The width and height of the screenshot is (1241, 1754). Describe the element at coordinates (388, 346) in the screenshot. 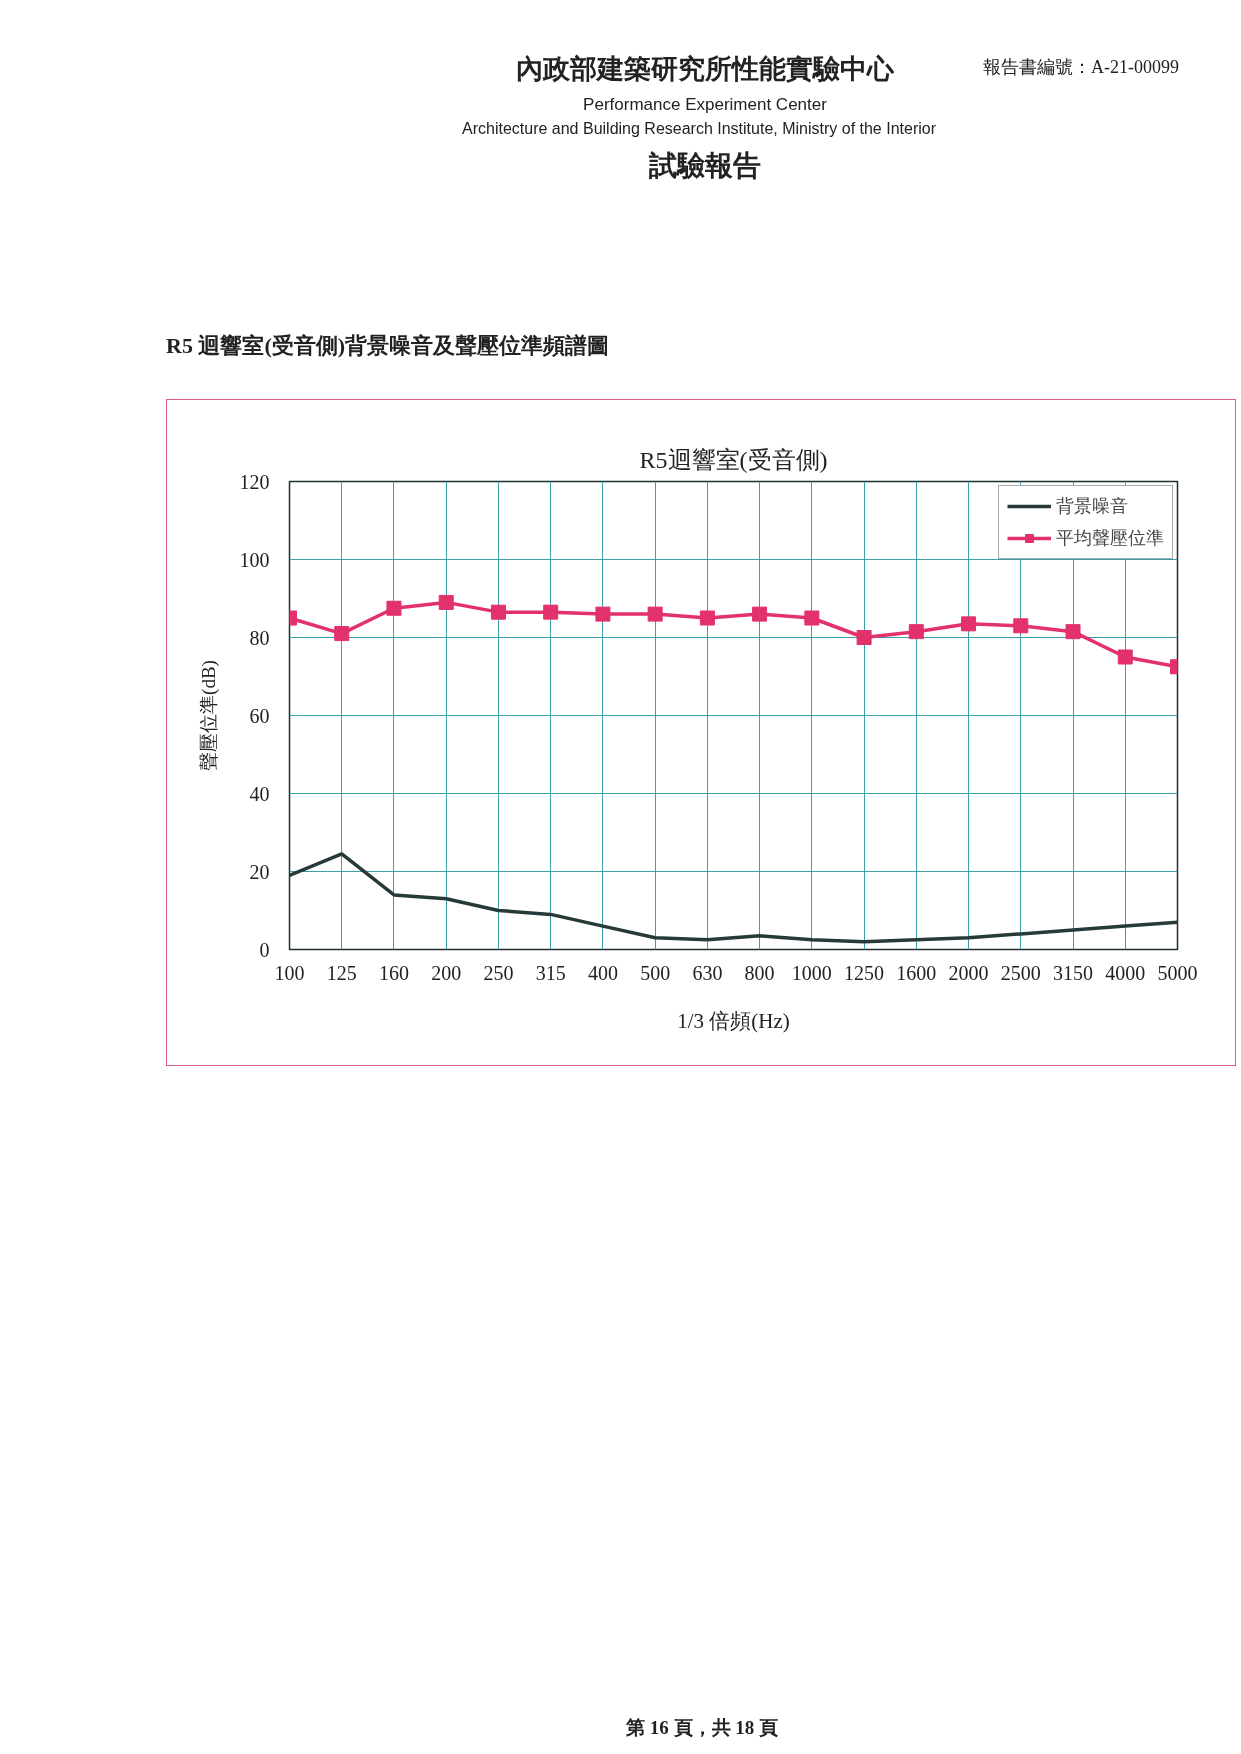

I see `text: R5 迴響室(受音側)背景噪音及聲壓位準頻譜圖` at that location.